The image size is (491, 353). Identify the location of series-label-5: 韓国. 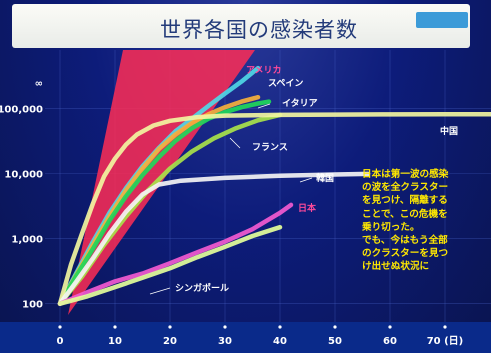
(325, 178).